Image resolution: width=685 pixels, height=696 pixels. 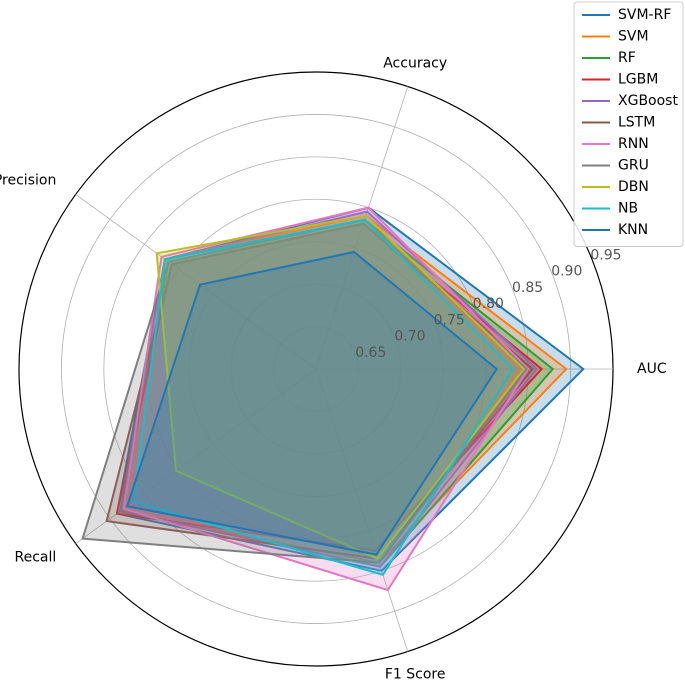 What do you see at coordinates (633, 166) in the screenshot?
I see `legend-label: GRU` at bounding box center [633, 166].